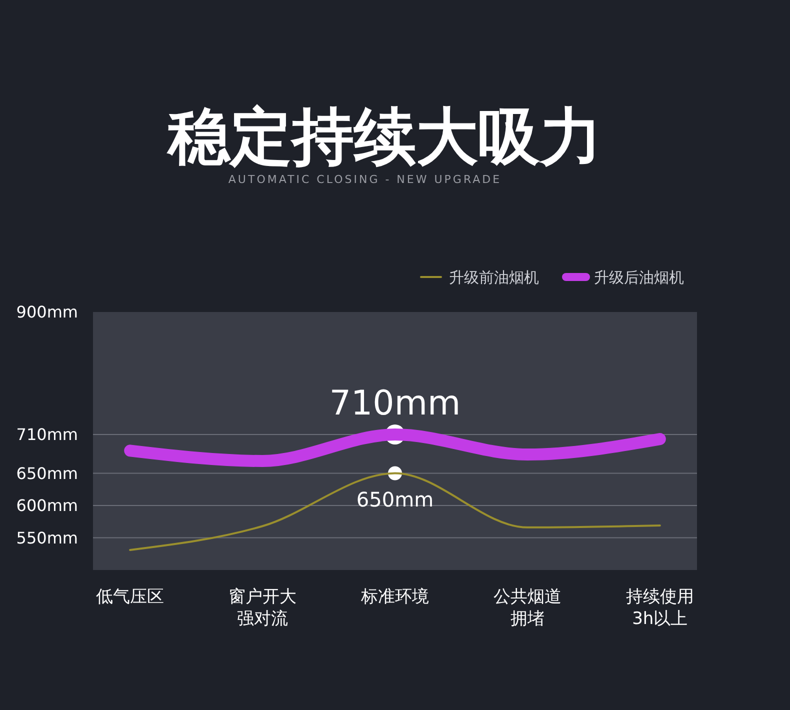 This screenshot has height=710, width=790. Describe the element at coordinates (262, 608) in the screenshot. I see `x-tick-label: 窗户开大强对流` at that location.